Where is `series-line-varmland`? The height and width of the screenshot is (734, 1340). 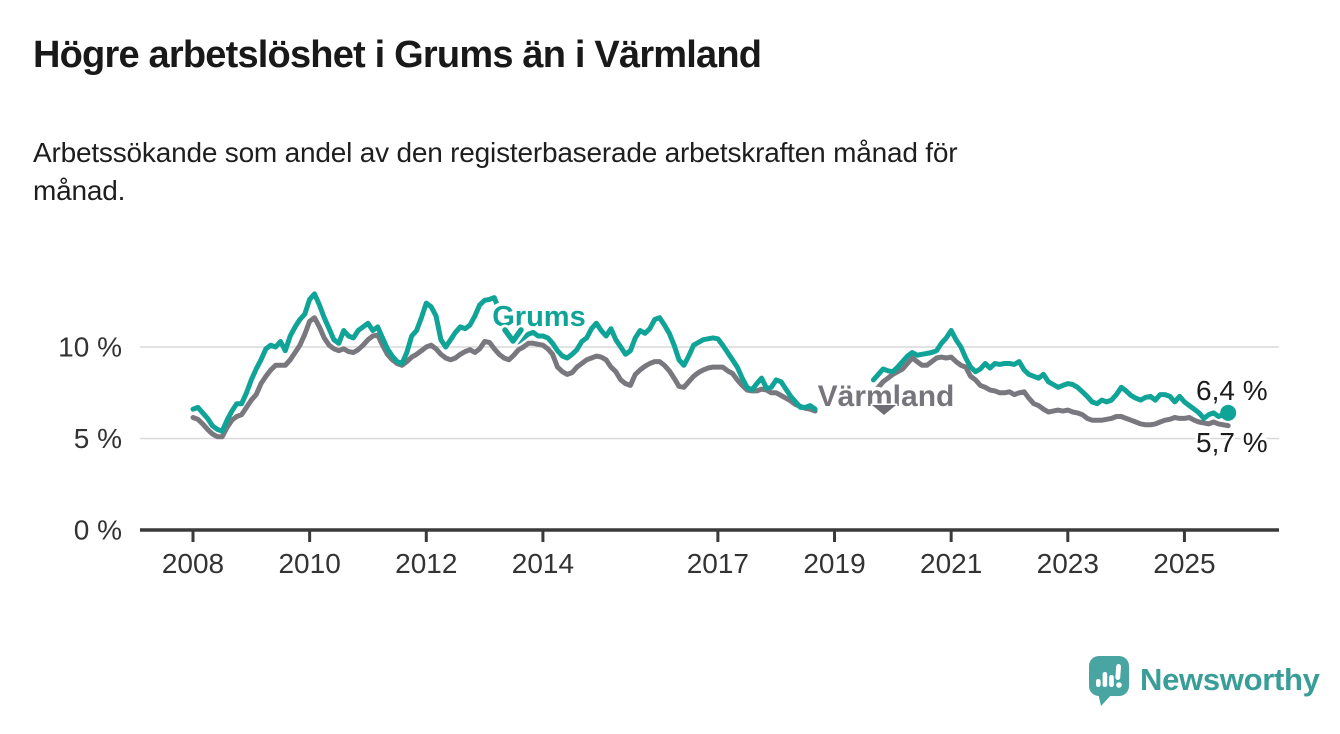
series-line-varmland is located at coordinates (710, 377).